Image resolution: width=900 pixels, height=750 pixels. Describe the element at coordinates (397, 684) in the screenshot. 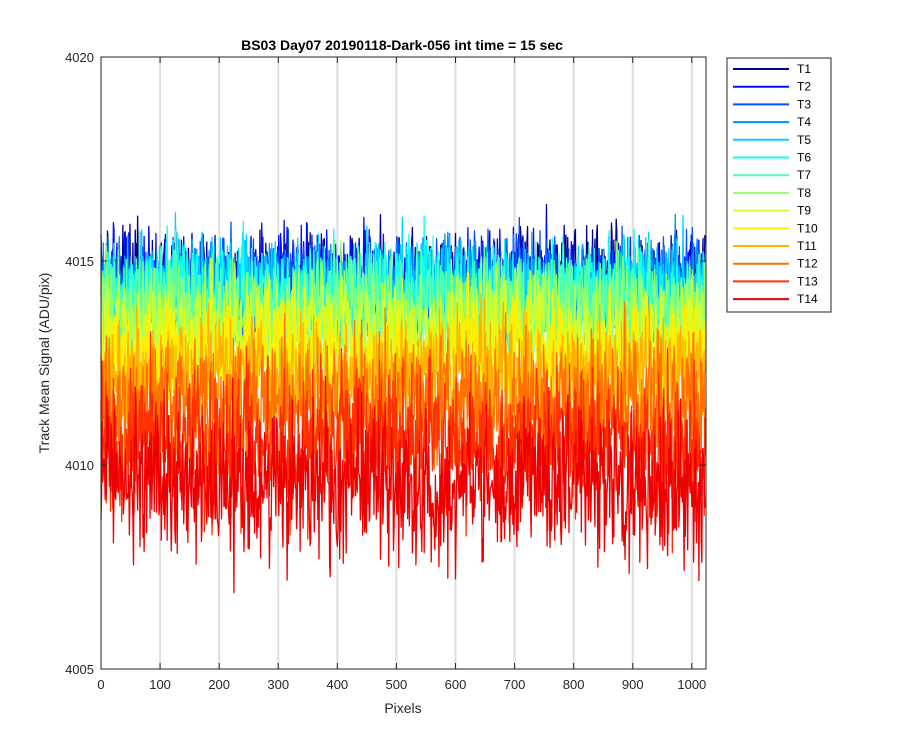

I see `x-tick-label: 500` at that location.